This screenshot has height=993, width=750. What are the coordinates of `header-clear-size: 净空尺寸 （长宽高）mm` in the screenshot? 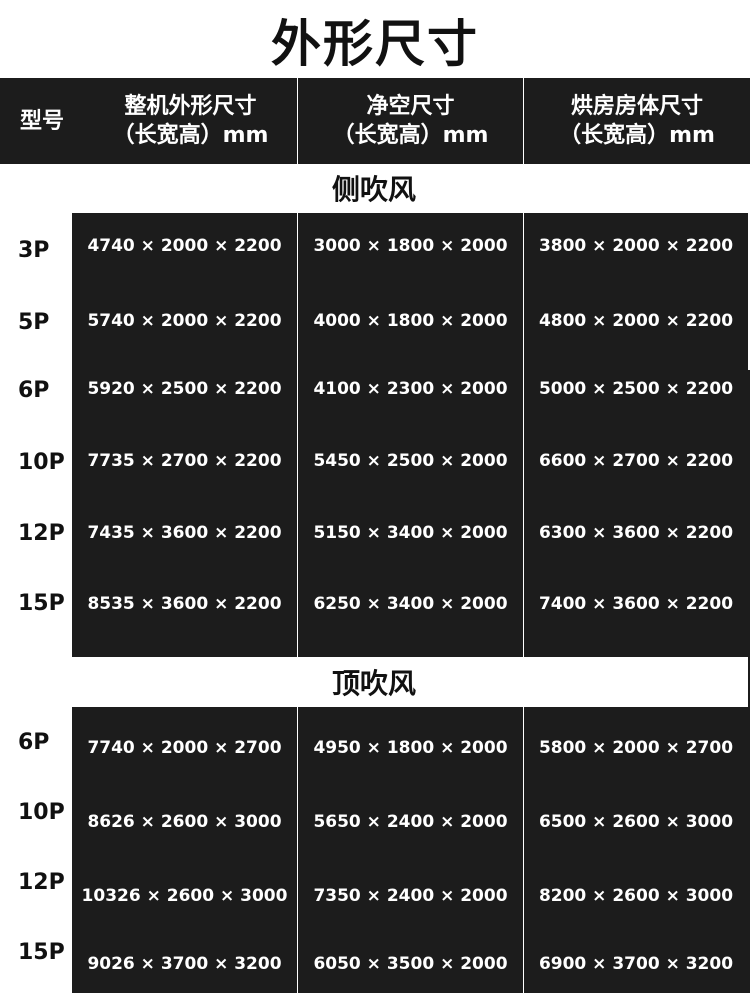 It's located at (410, 121).